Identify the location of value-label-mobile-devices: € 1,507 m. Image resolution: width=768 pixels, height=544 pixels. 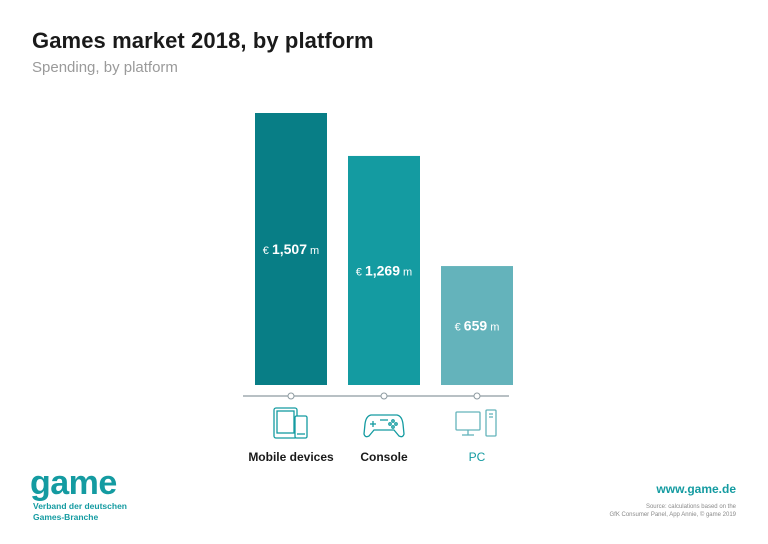
(291, 249).